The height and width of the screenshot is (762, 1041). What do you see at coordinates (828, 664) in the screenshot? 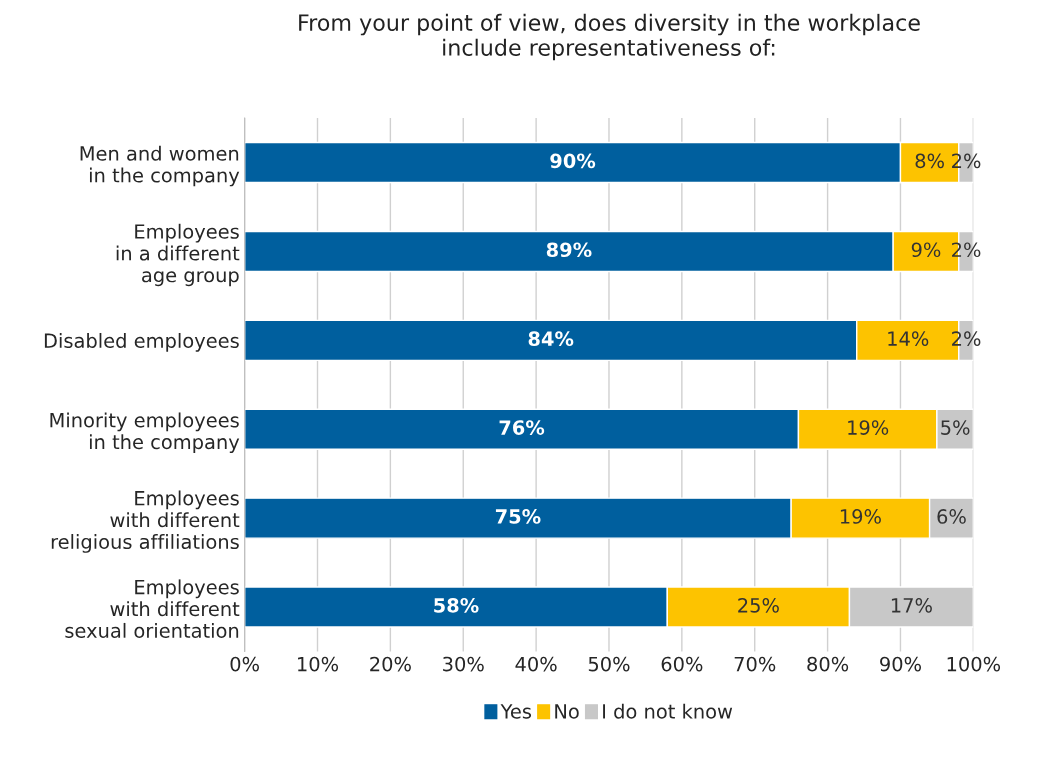
I see `x-tick-label: 80%` at bounding box center [828, 664].